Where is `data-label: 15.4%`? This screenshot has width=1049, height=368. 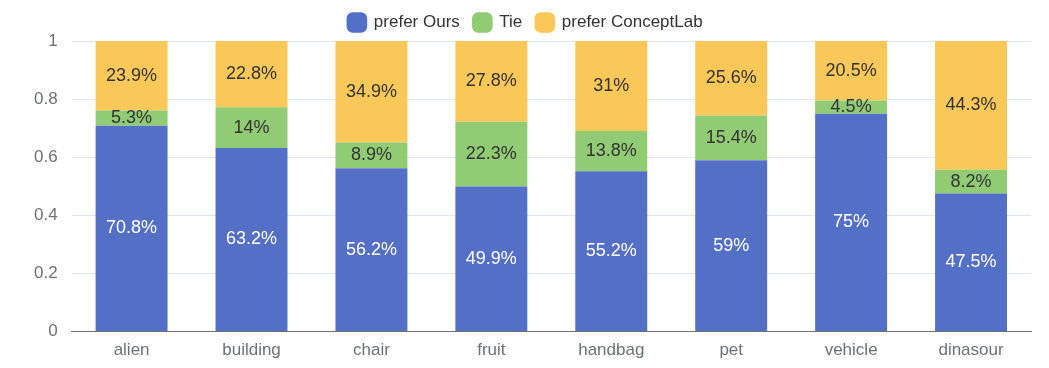
data-label: 15.4% is located at coordinates (731, 136).